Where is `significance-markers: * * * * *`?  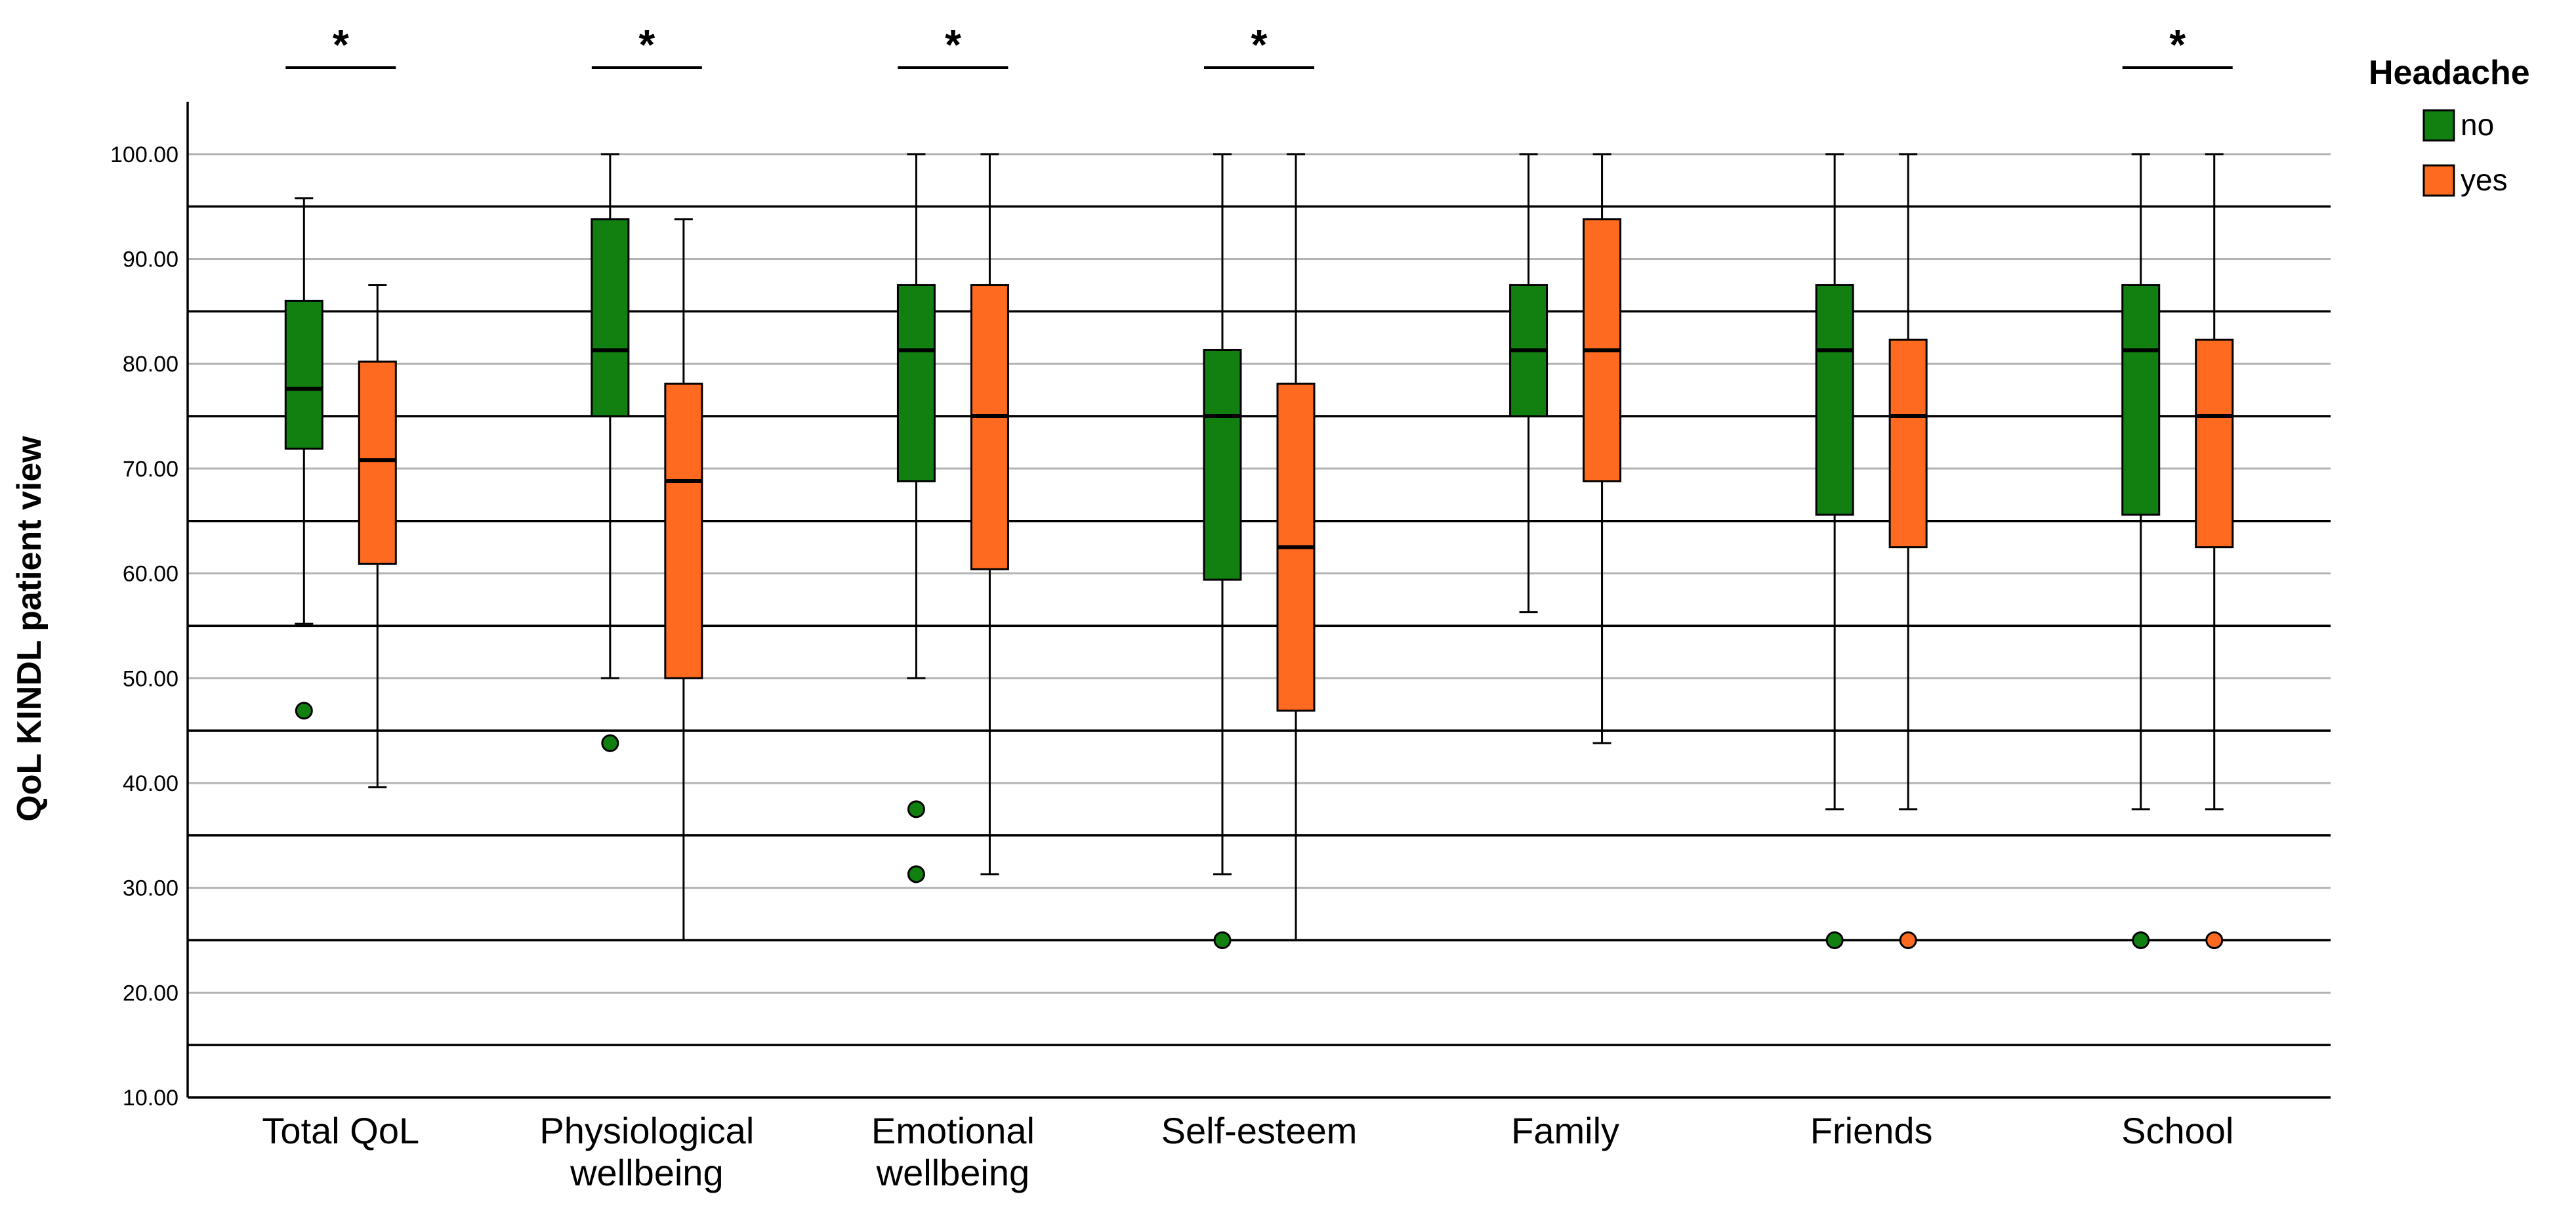 significance-markers: * * * * * is located at coordinates (1259, 45).